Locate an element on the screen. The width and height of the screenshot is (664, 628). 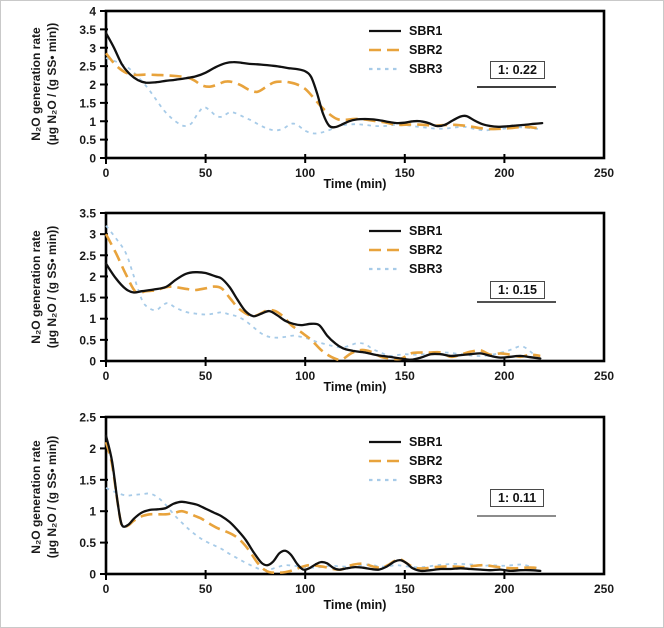
ratio-value: 1: 0.22 is located at coordinates (517, 70).